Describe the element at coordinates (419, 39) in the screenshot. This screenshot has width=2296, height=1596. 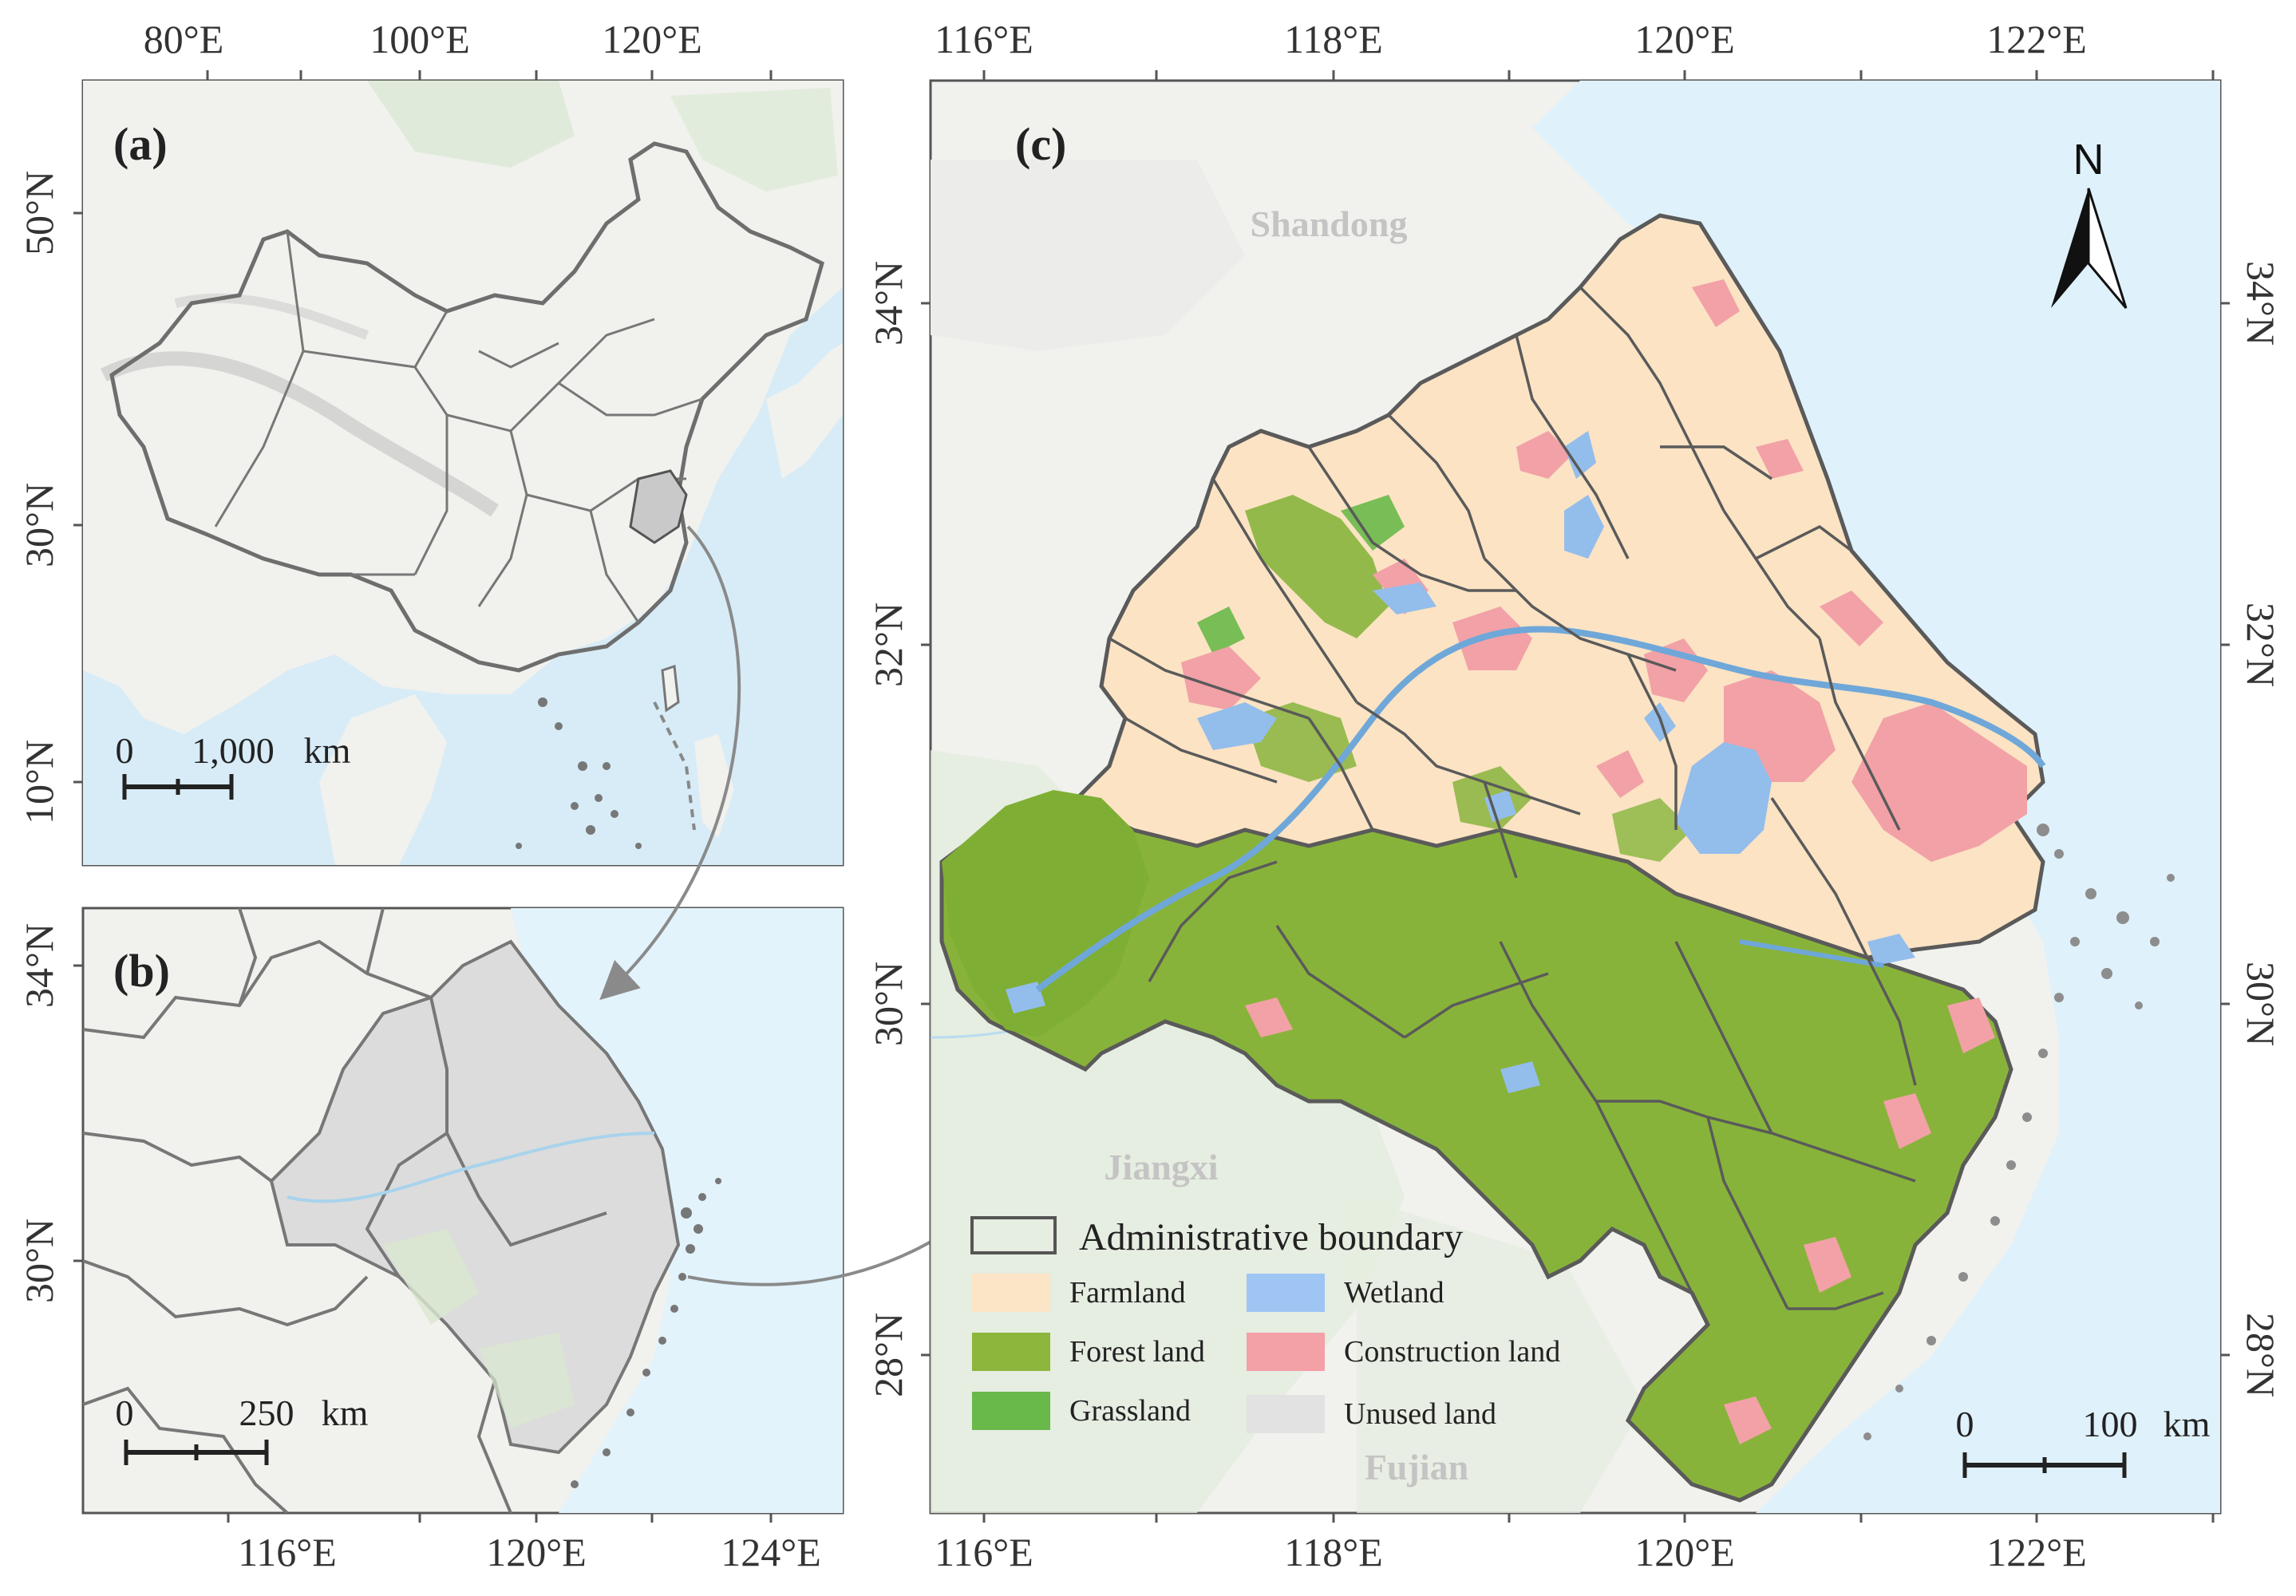
I see `tick-a-top-1: 100°E` at that location.